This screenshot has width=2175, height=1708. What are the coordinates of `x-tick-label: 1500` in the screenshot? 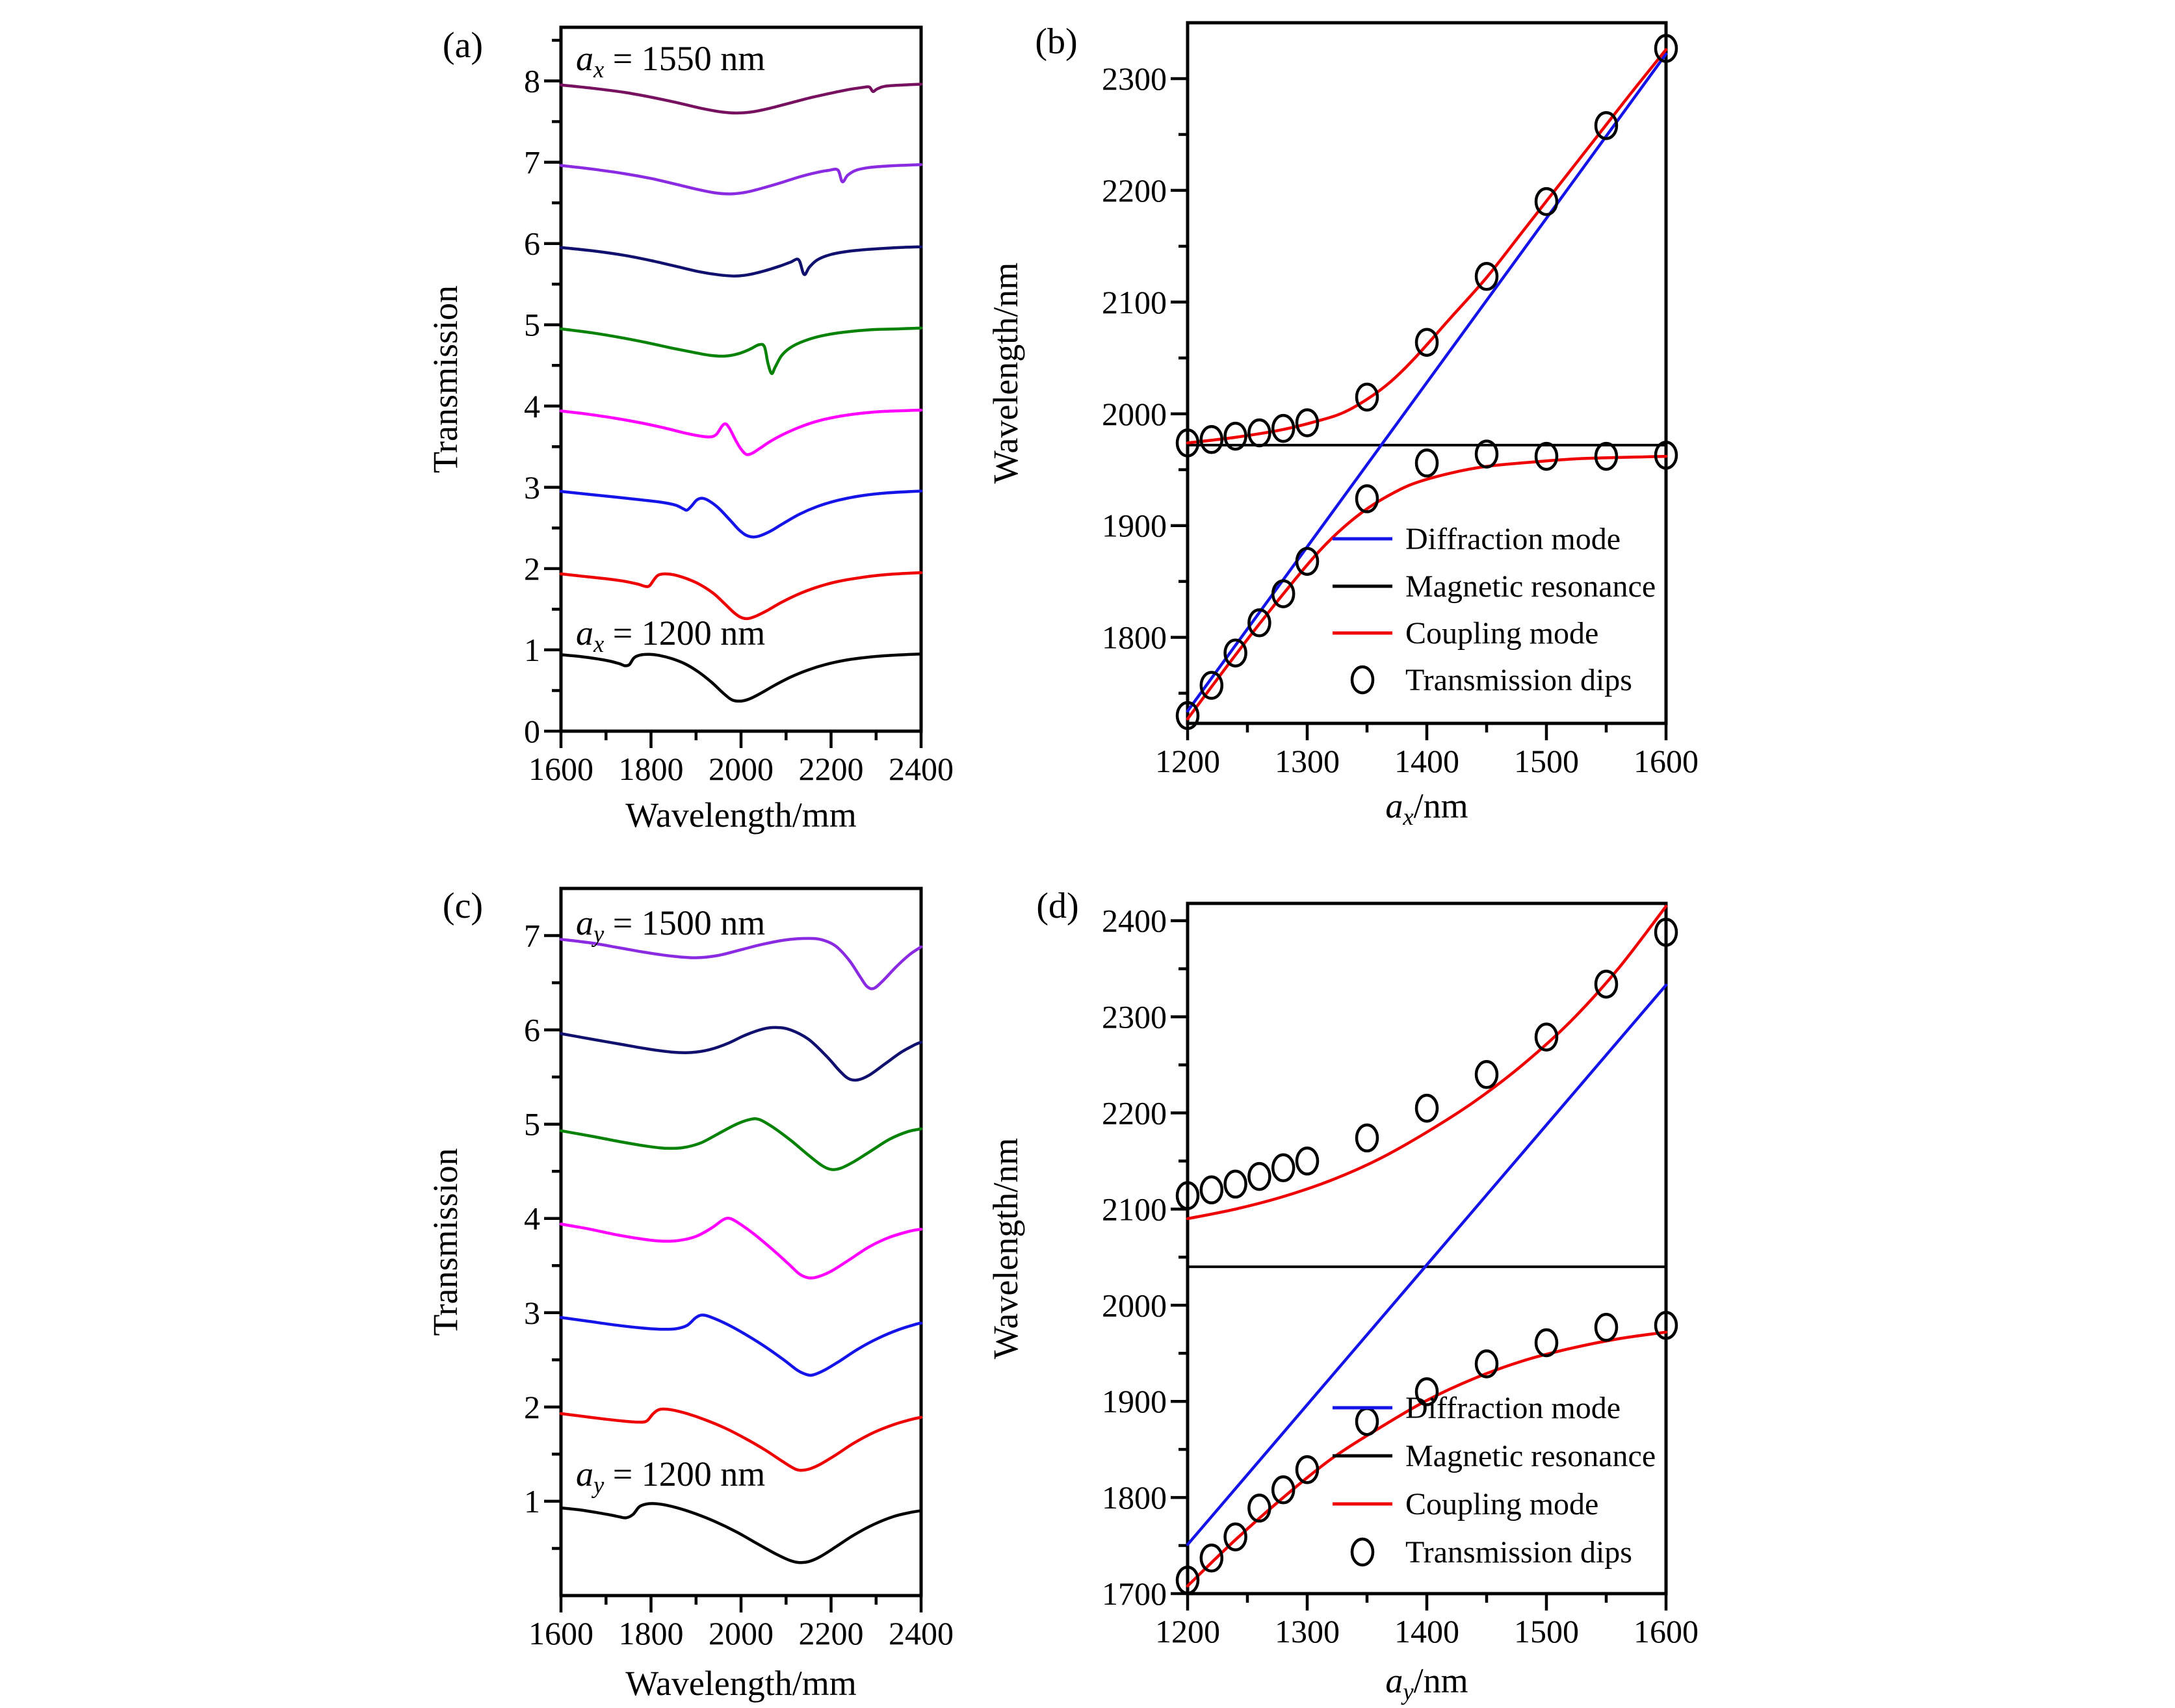 It's located at (1546, 761).